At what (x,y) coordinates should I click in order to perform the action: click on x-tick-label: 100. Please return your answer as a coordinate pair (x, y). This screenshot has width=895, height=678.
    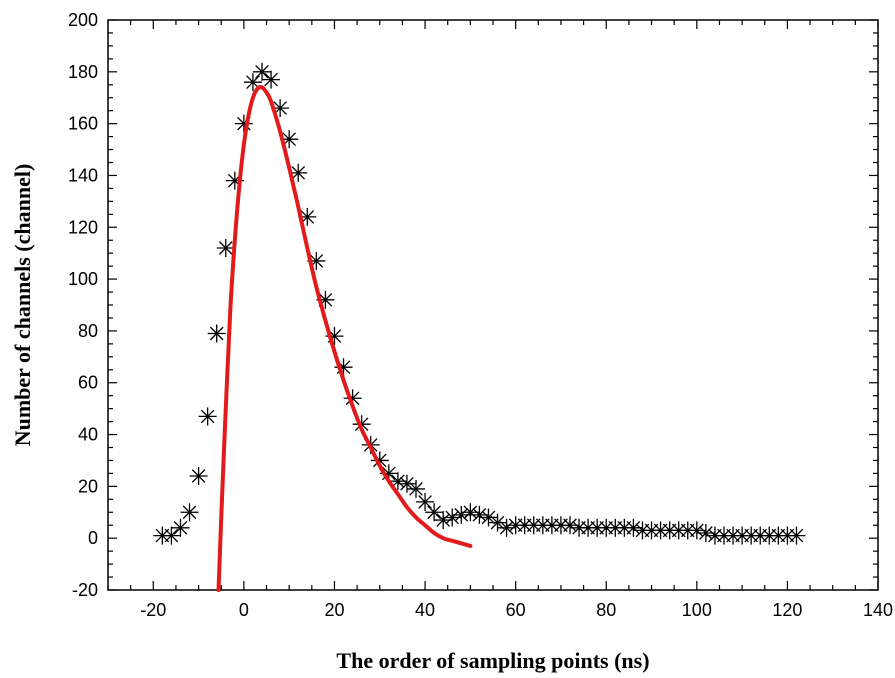
    Looking at the image, I should click on (697, 610).